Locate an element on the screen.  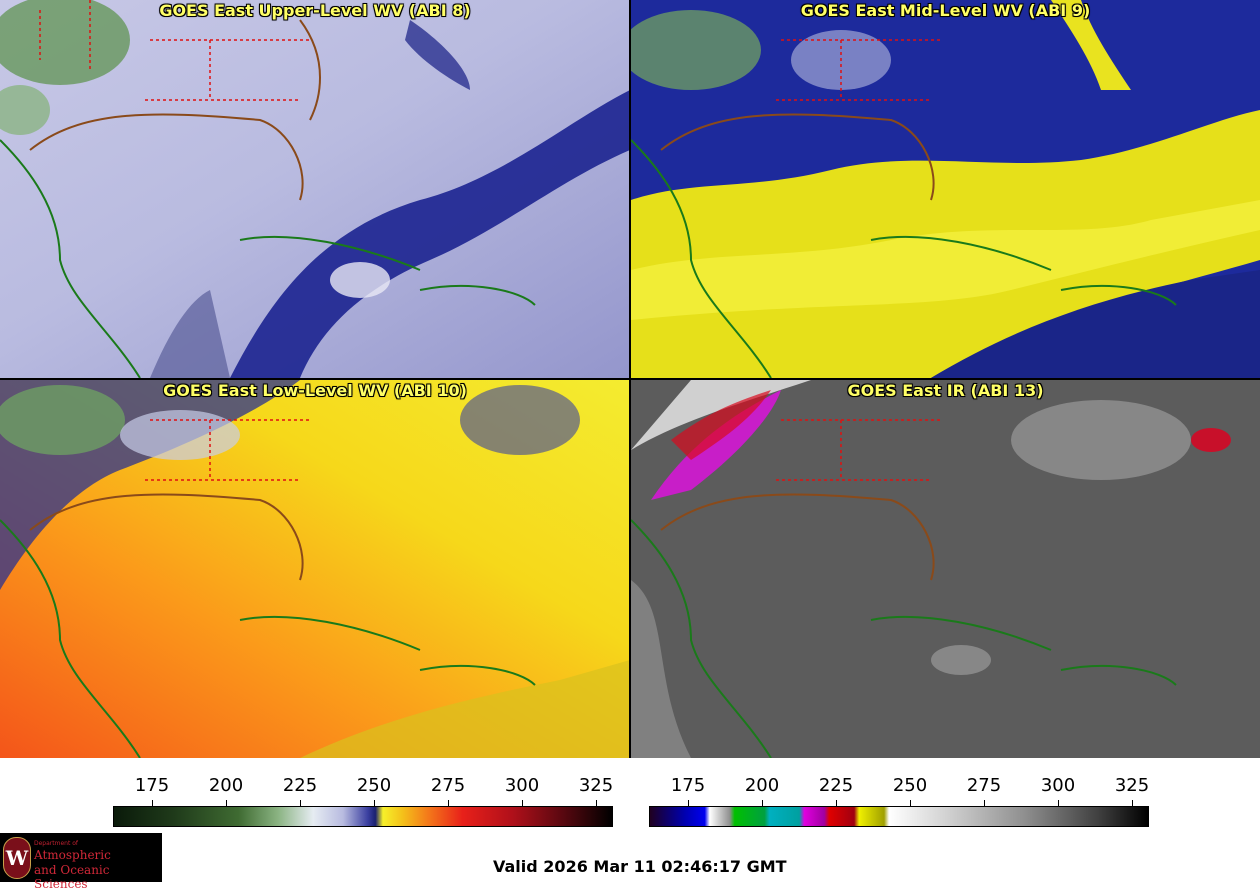
ir-colorbar-gradient is located at coordinates (899, 816).